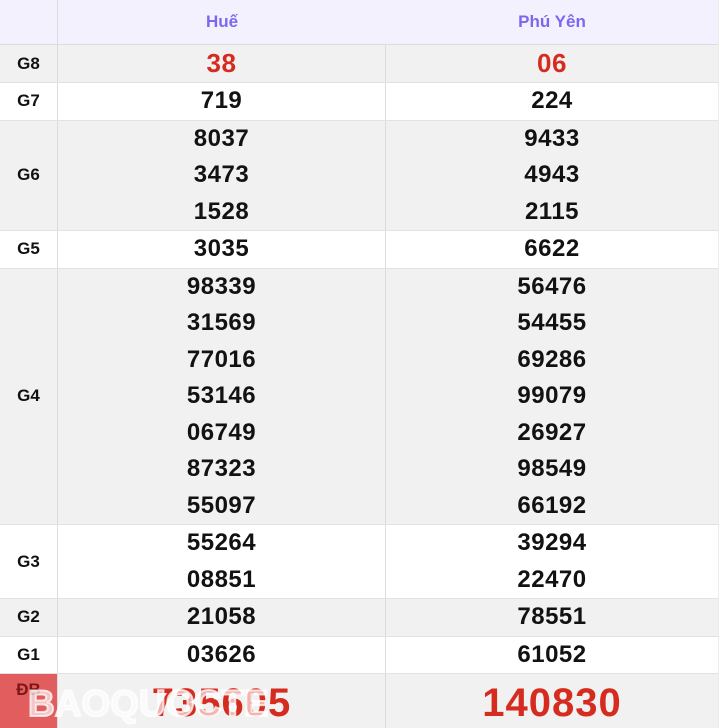  Describe the element at coordinates (552, 286) in the screenshot. I see `prize-number: 56476` at that location.